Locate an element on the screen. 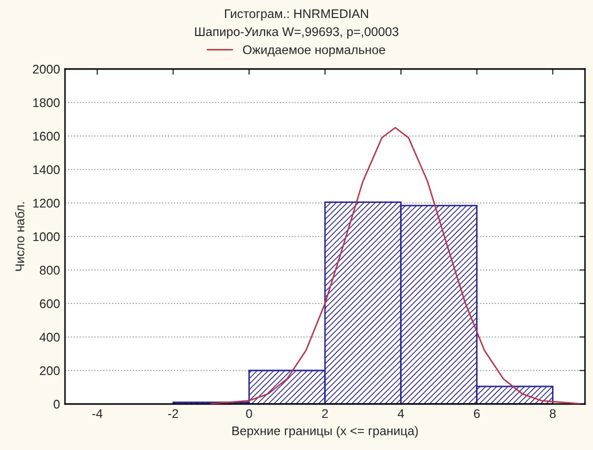 The image size is (593, 450). x-tick-label: 0 is located at coordinates (249, 413).